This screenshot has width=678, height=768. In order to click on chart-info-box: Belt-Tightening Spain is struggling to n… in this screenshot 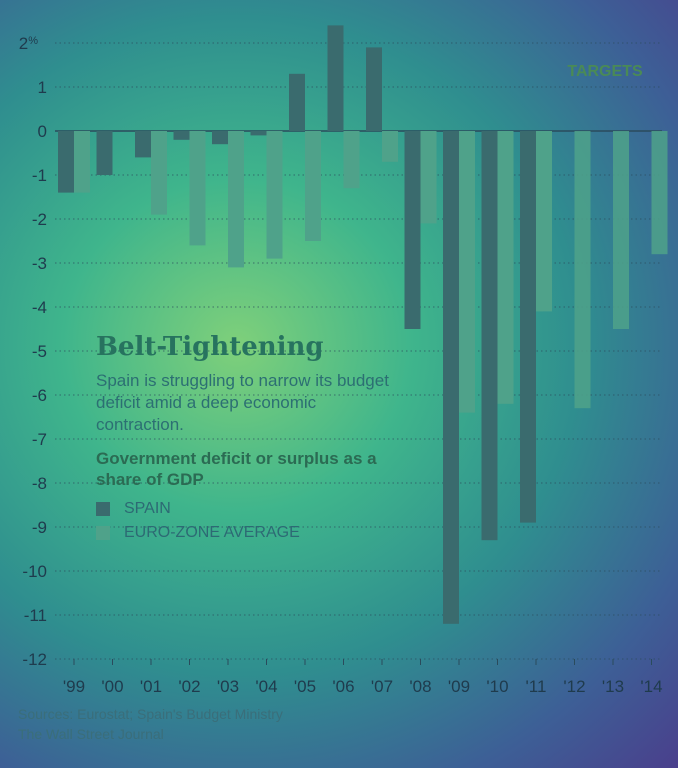, I will do `click(246, 440)`.